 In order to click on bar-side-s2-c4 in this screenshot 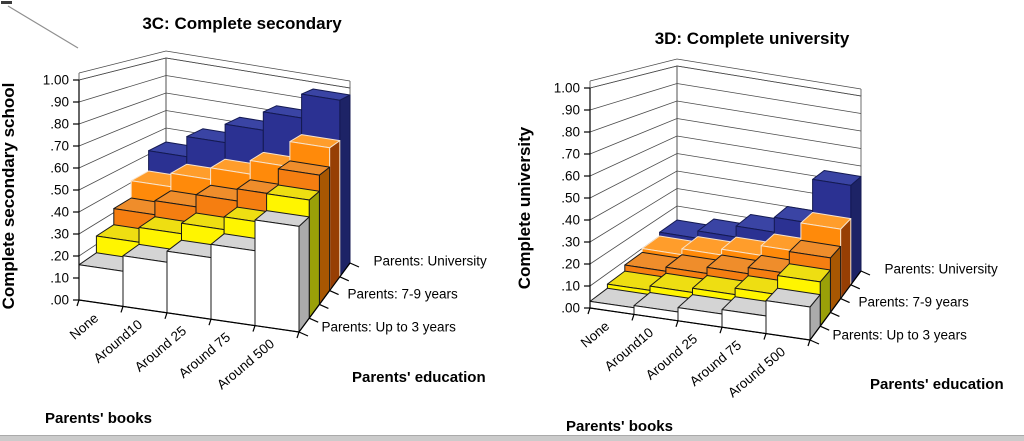, I will do `click(324, 235)`.